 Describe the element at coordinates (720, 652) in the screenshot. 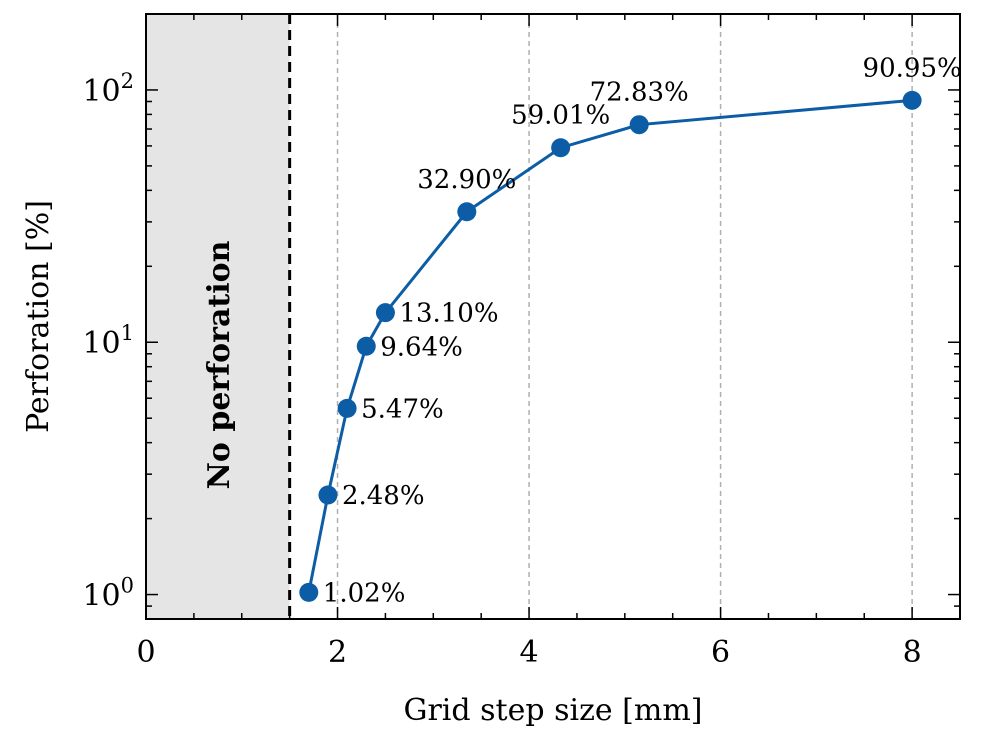

I see `x-tick-label: 6` at that location.